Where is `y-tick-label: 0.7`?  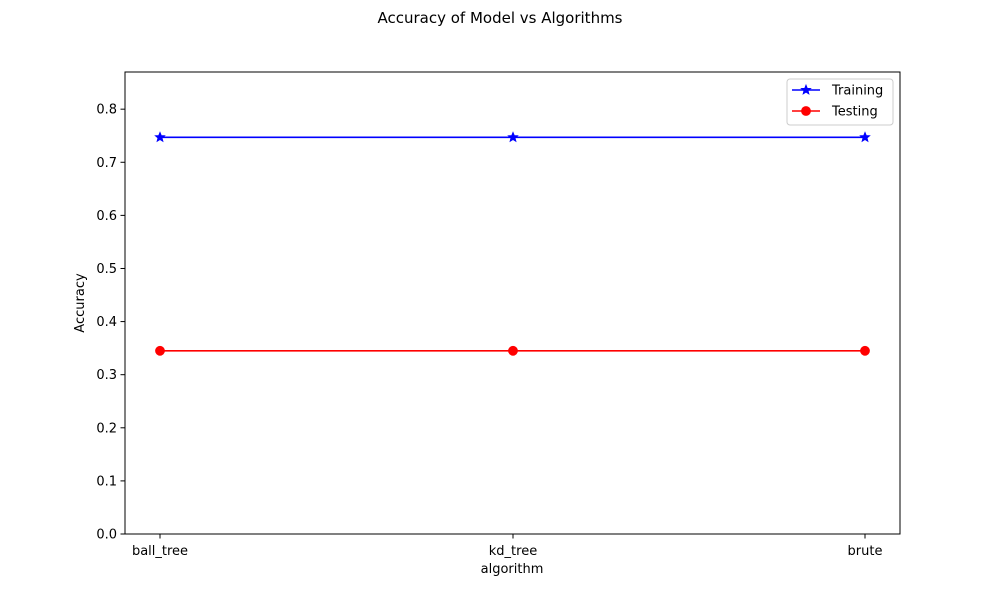 y-tick-label: 0.7 is located at coordinates (106, 163).